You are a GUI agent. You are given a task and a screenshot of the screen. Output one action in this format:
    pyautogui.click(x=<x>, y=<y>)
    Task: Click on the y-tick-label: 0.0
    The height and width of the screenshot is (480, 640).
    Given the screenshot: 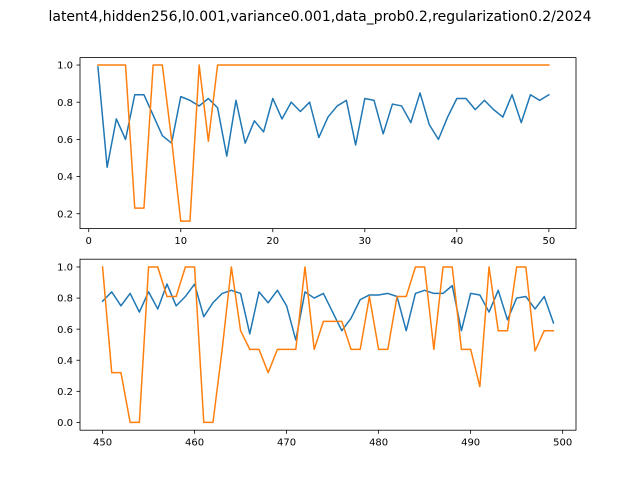 What is the action you would take?
    pyautogui.click(x=65, y=423)
    